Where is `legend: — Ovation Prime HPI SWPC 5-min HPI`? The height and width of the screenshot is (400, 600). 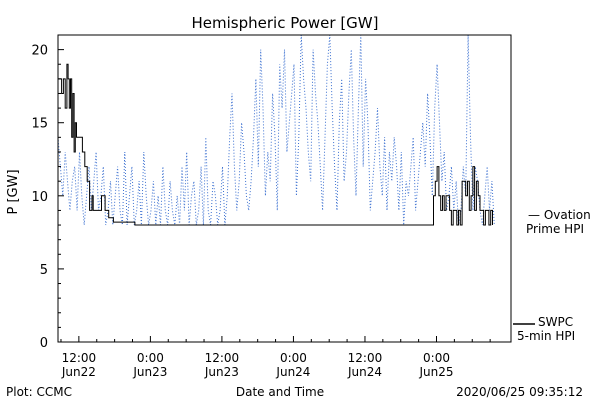
legend: — Ovation Prime HPI SWPC 5-min HPI is located at coordinates (552, 275).